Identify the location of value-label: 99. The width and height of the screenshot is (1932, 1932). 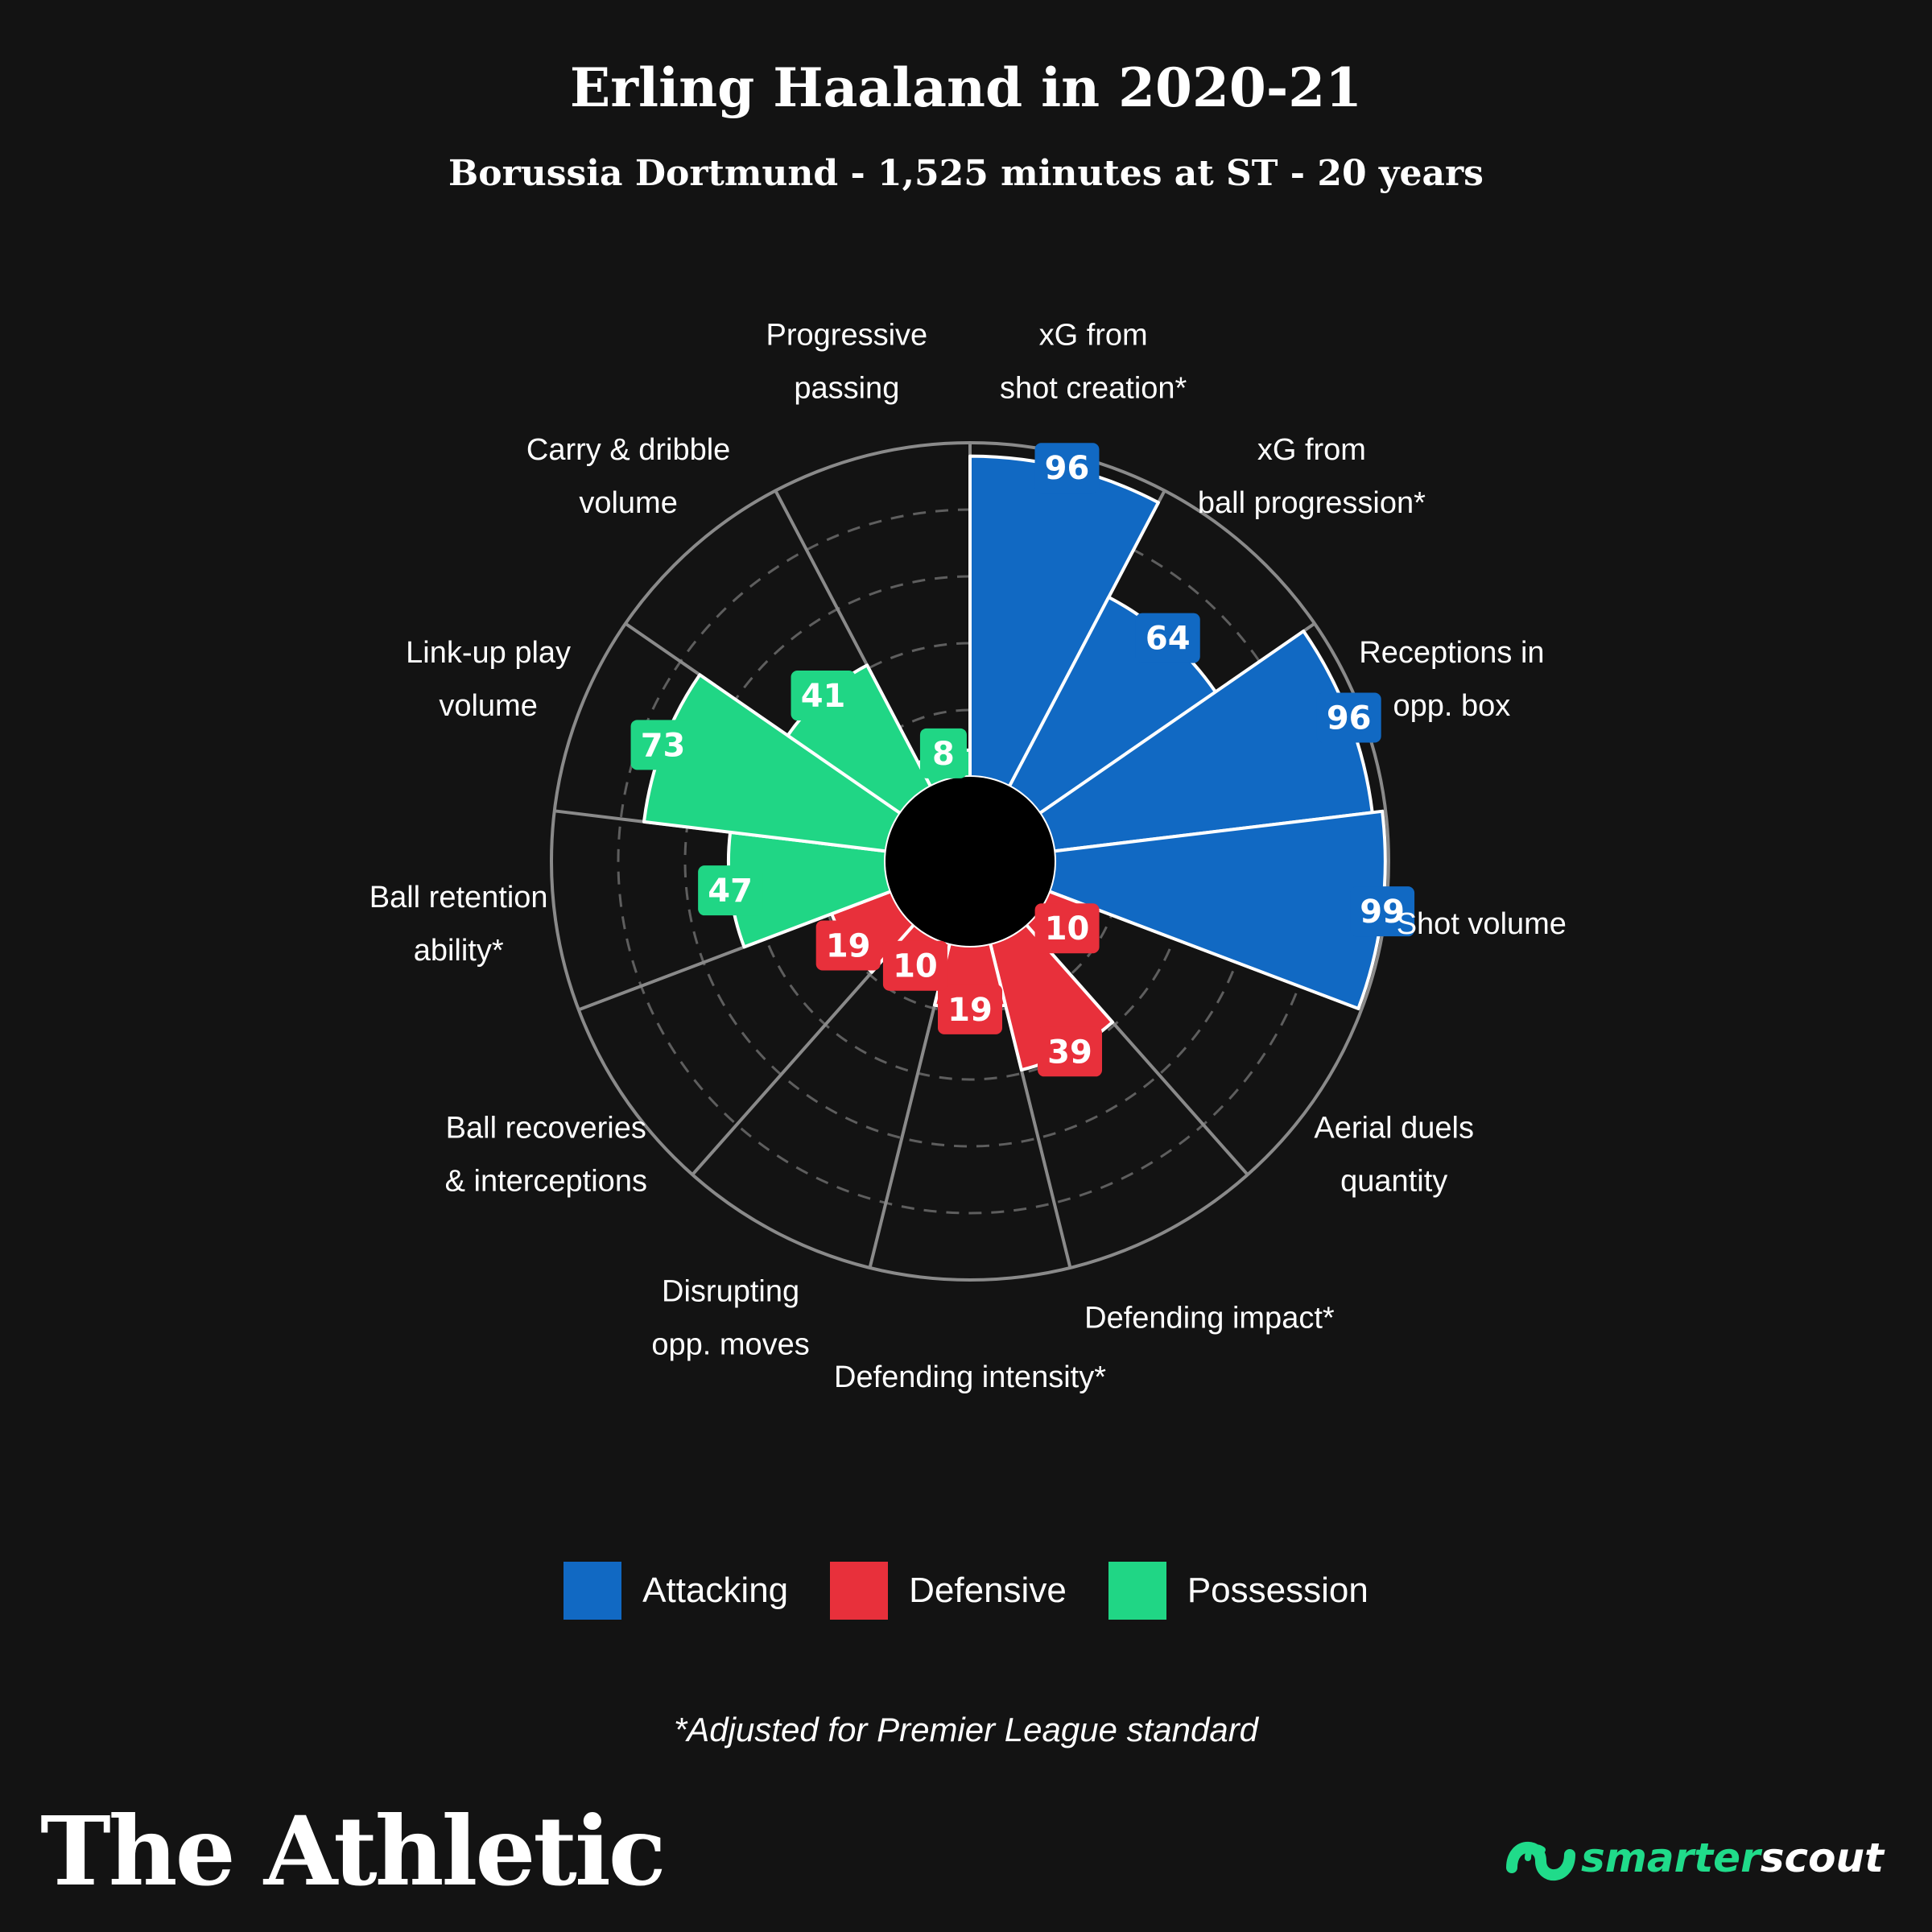
(1382, 911).